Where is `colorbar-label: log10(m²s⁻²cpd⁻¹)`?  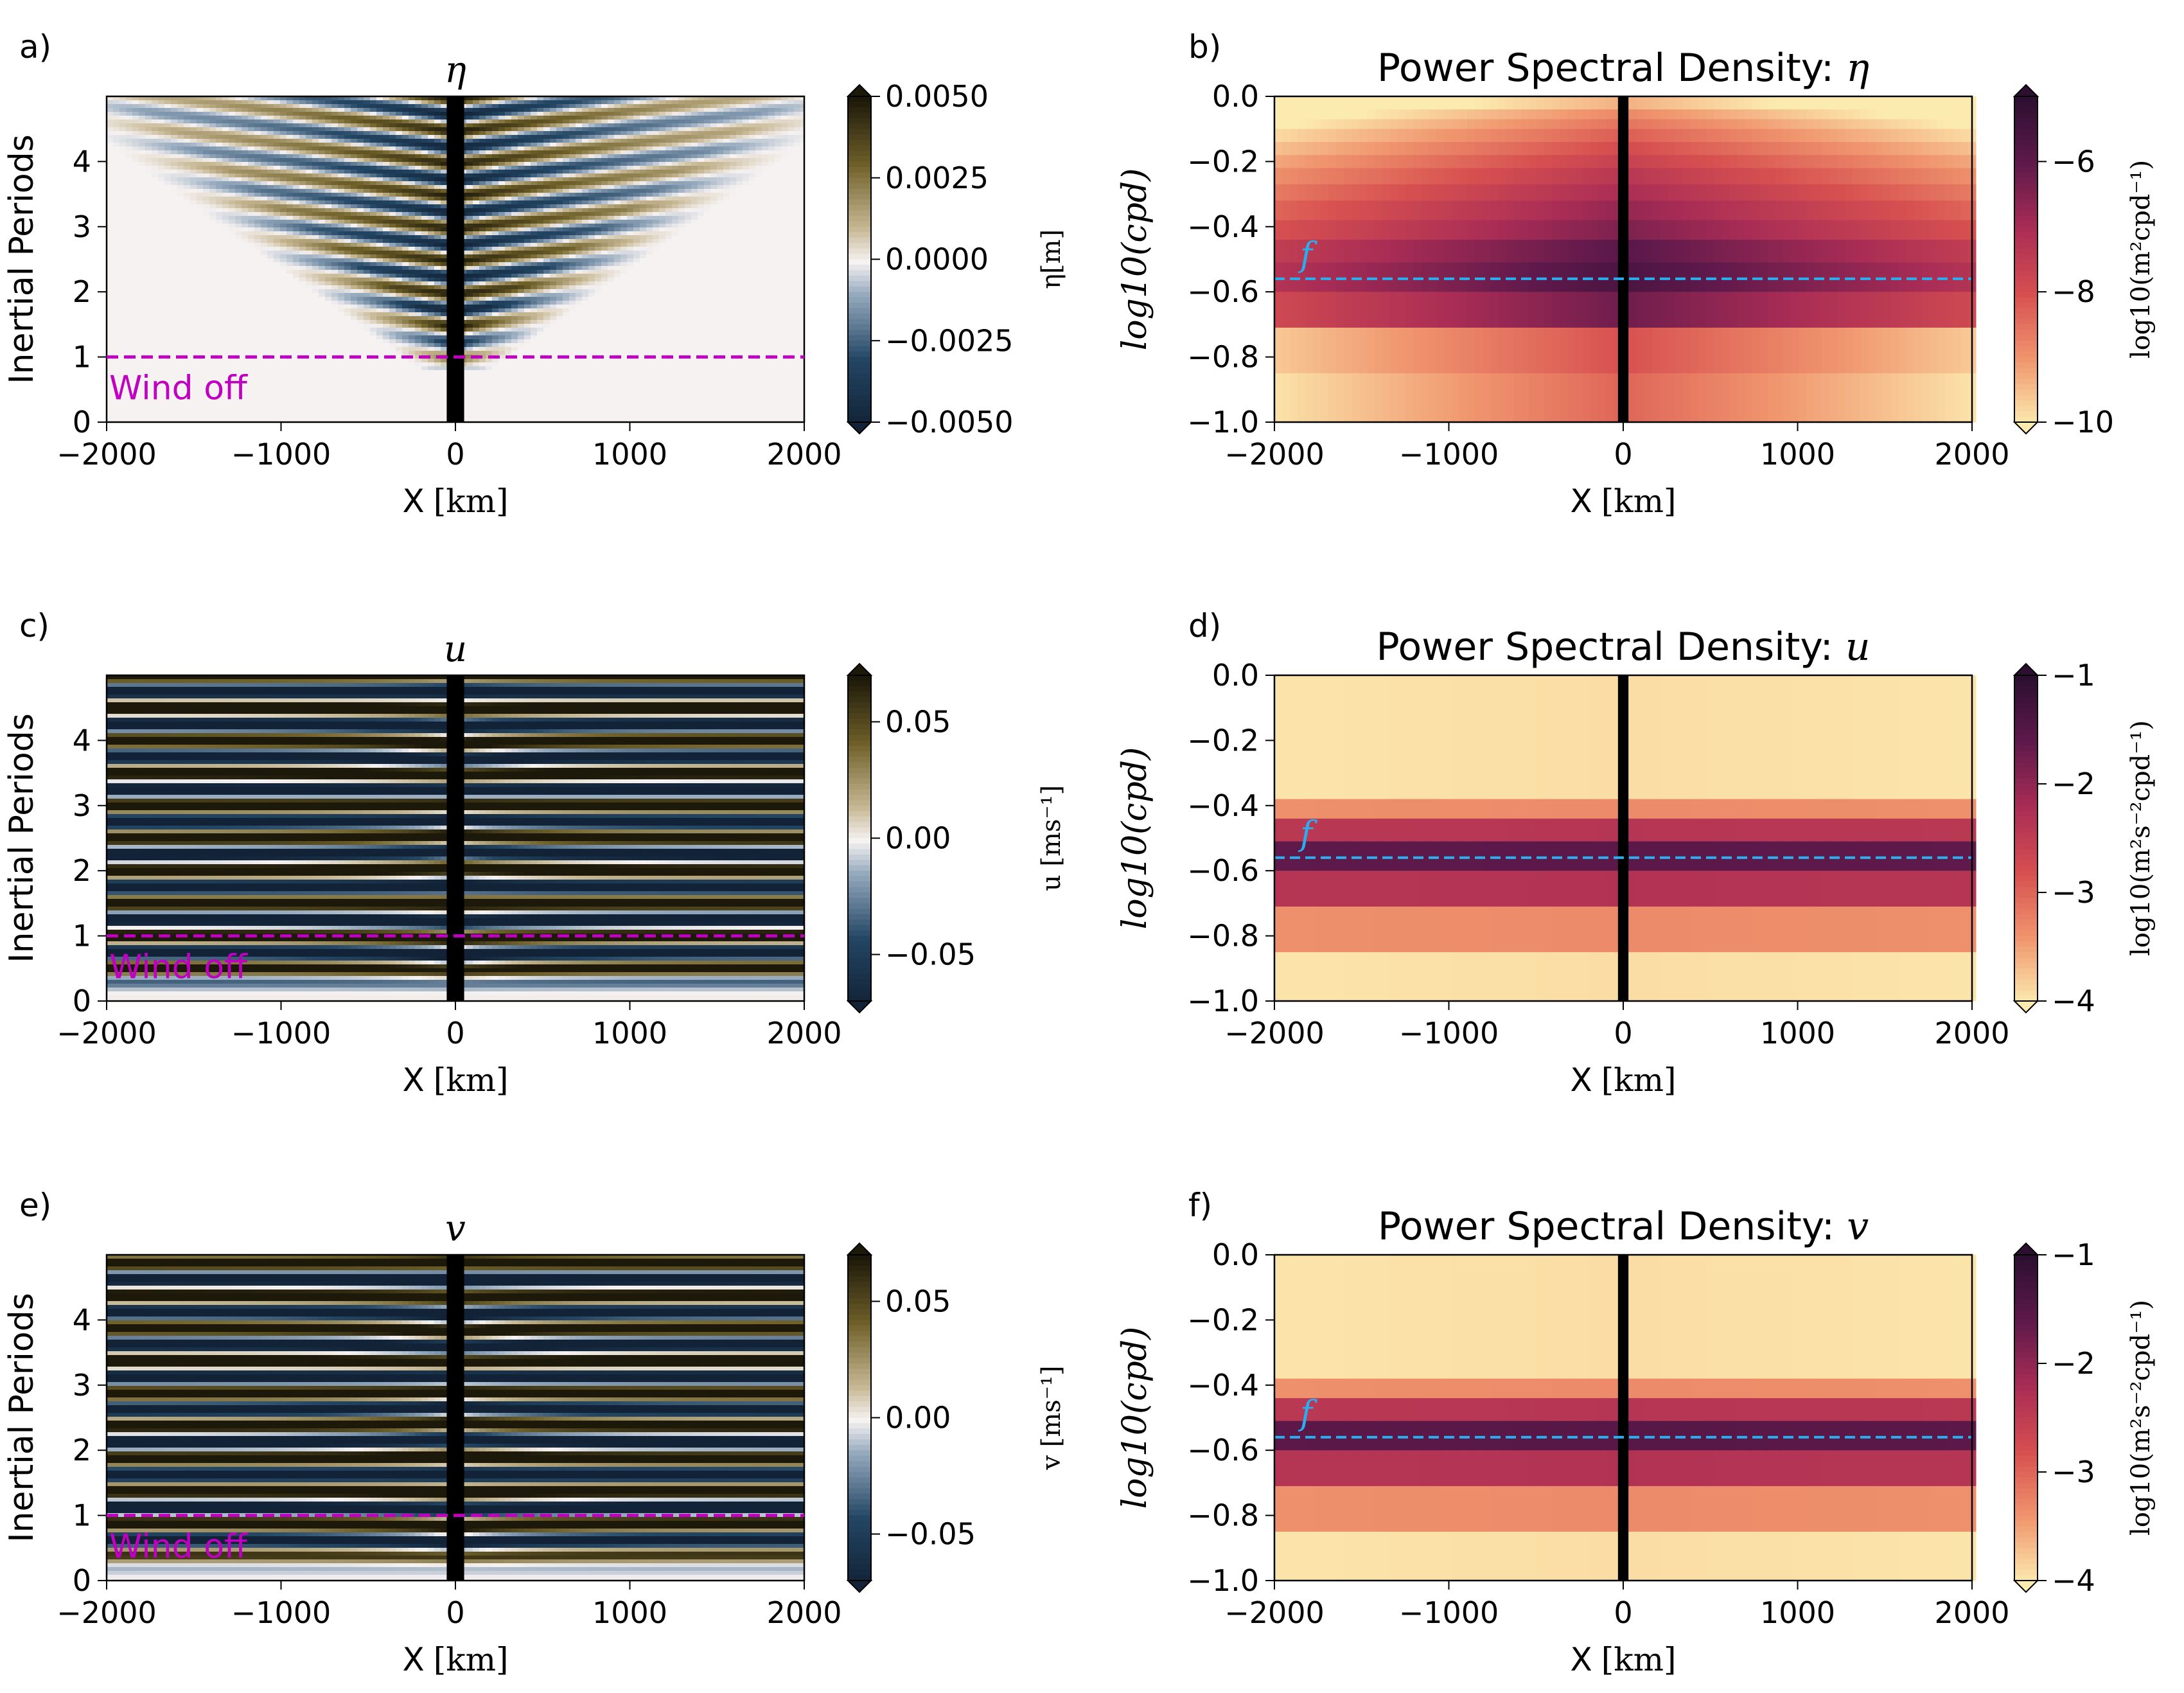
colorbar-label: log10(m²s⁻²cpd⁻¹) is located at coordinates (2141, 838).